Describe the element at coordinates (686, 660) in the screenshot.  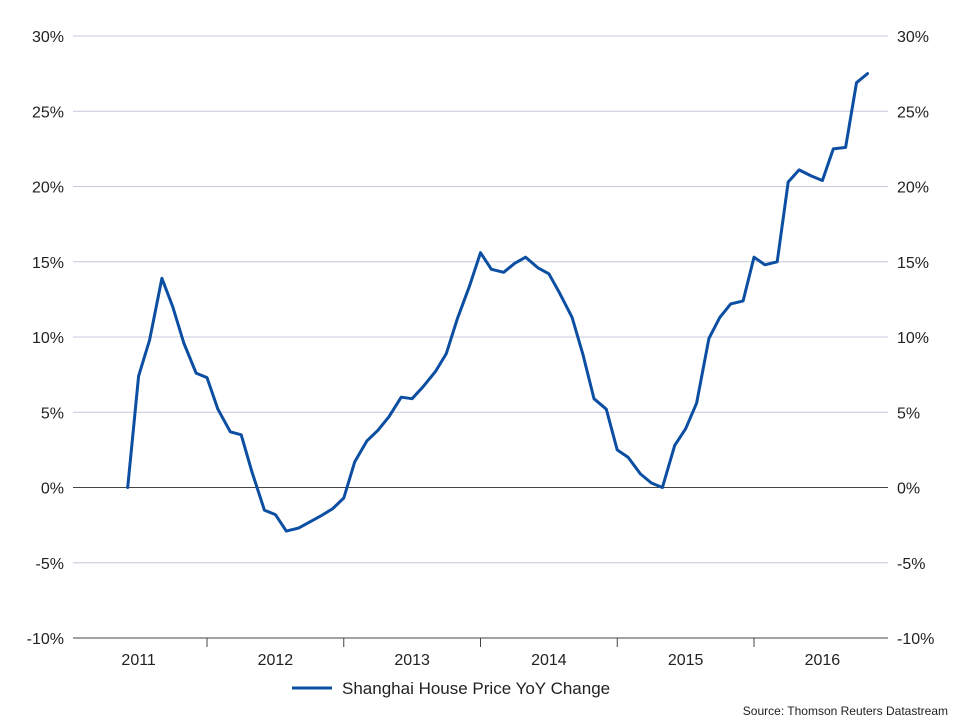
I see `x-tick-label: 2015` at that location.